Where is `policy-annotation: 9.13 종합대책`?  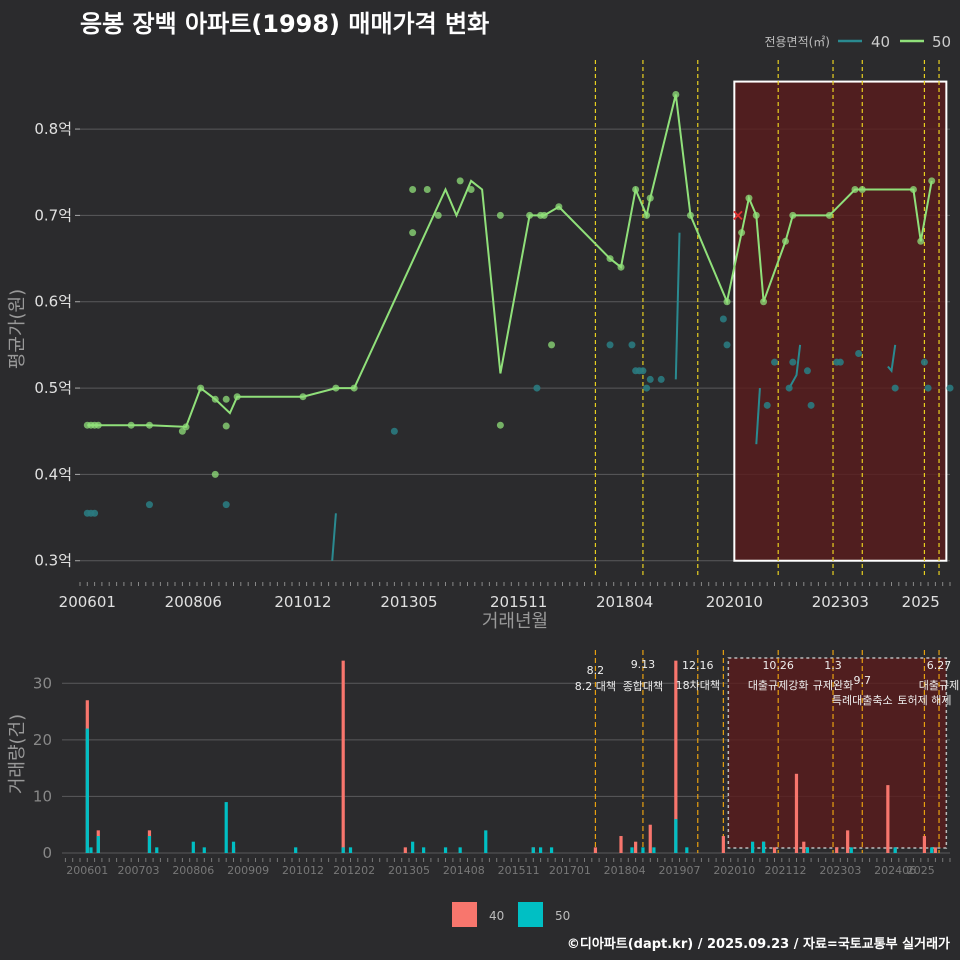 policy-annotation: 9.13 종합대책 is located at coordinates (643, 675).